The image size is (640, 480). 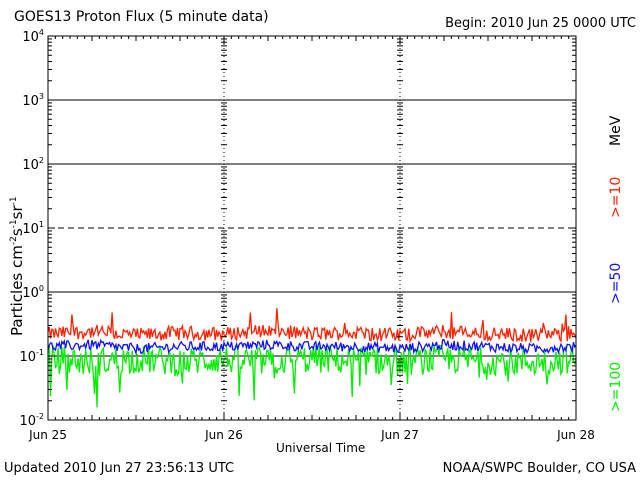 What do you see at coordinates (33, 36) in the screenshot?
I see `y-tick-label: 10⁴` at bounding box center [33, 36].